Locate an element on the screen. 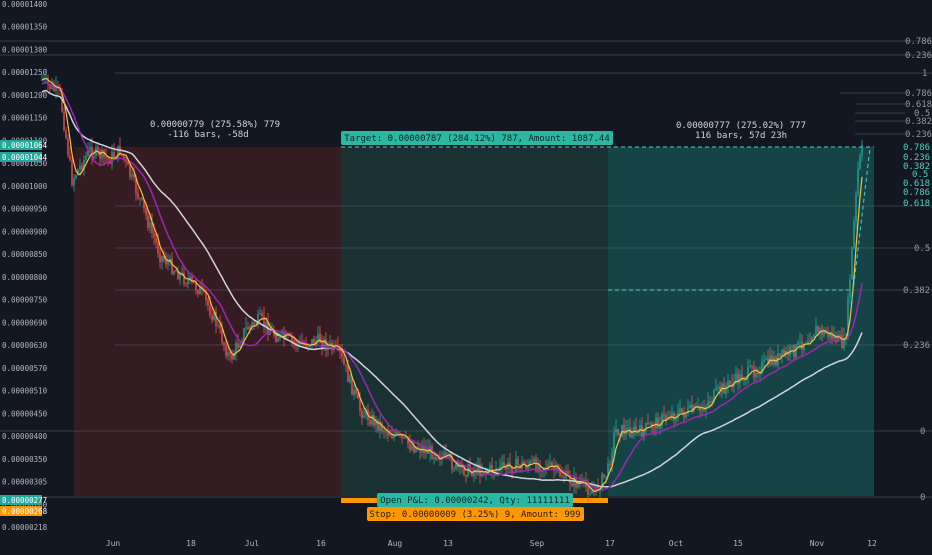 The image size is (932, 555). y-tick-label: 0.00000450 is located at coordinates (25, 413).